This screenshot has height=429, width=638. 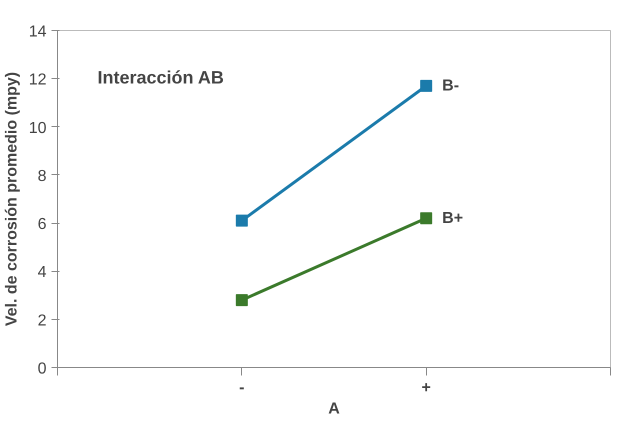 What do you see at coordinates (241, 388) in the screenshot?
I see `x-tick-label: -` at bounding box center [241, 388].